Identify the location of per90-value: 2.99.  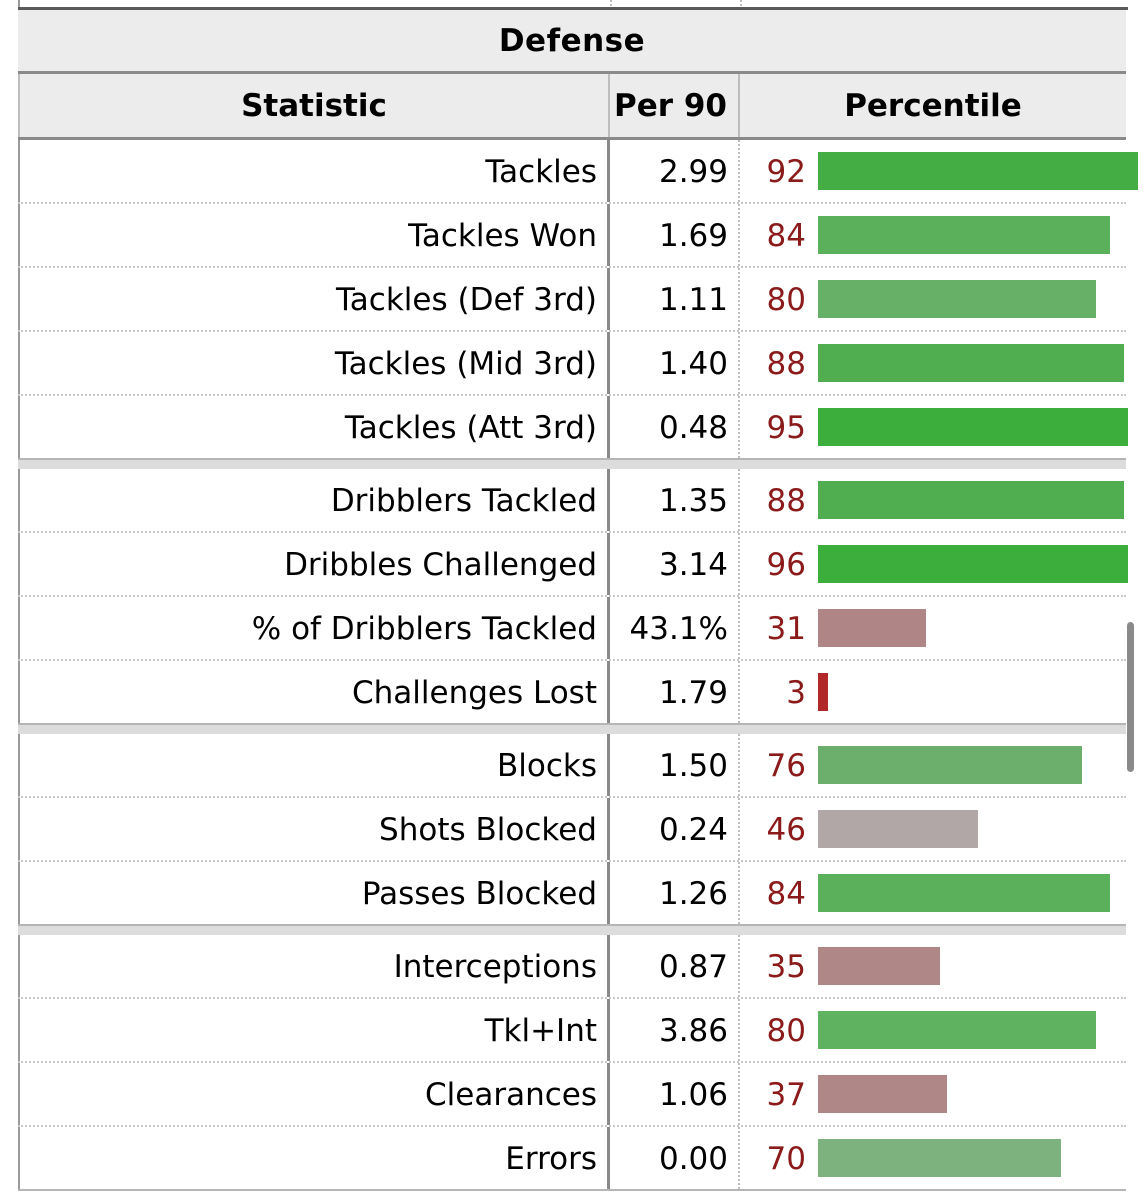
(675, 171).